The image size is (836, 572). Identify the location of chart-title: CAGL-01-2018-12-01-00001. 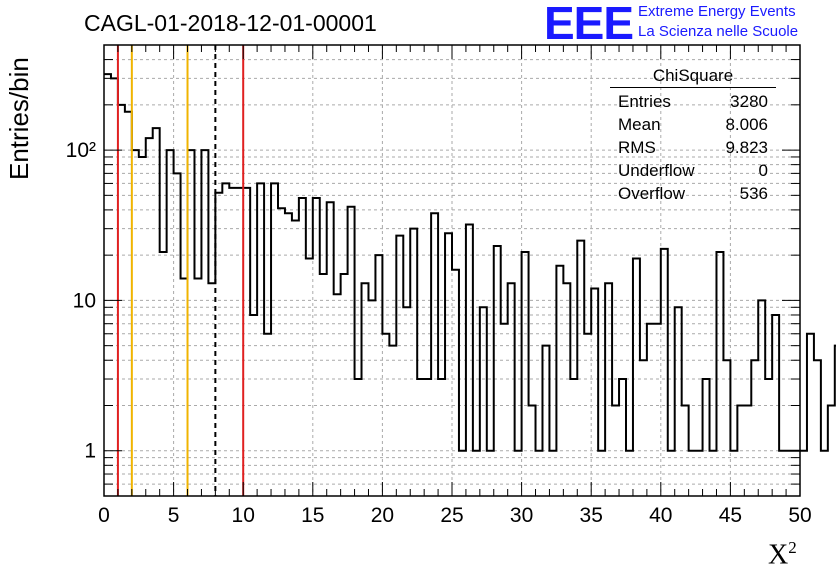
(230, 23).